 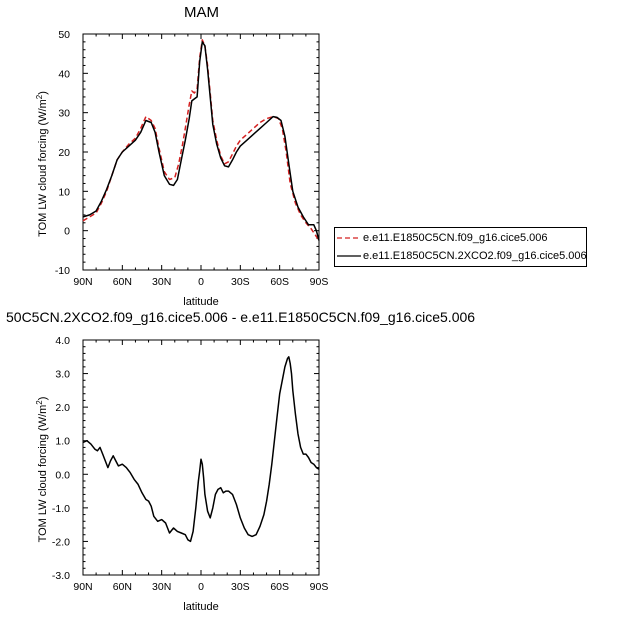 I want to click on legend-label-control: e.e11.E1850C5CN.f09_g16.cice5.006, so click(x=455, y=238).